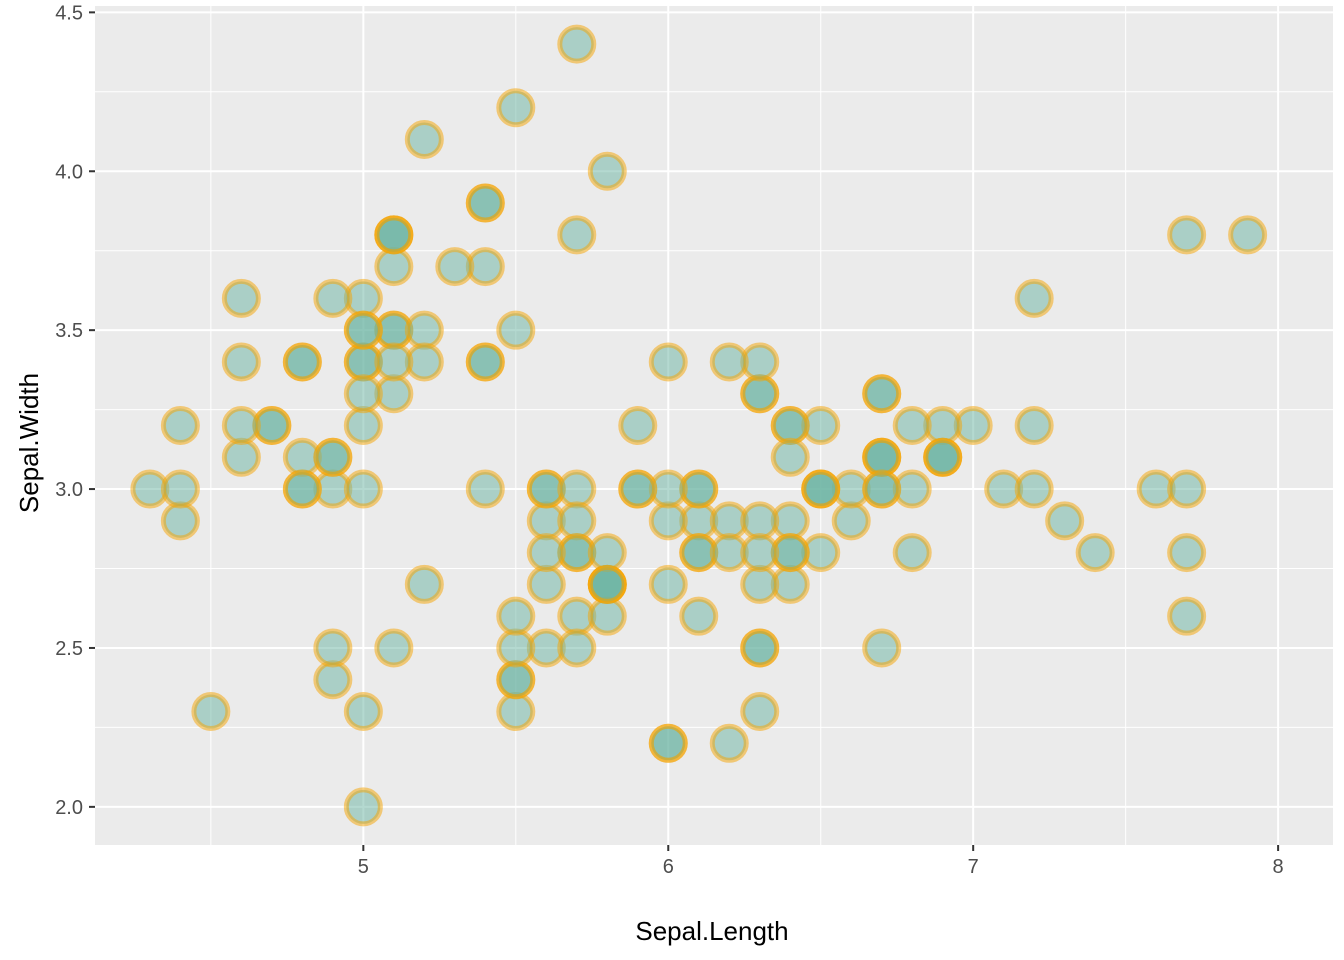 This screenshot has width=1344, height=960. I want to click on x-tick-label: 5, so click(363, 867).